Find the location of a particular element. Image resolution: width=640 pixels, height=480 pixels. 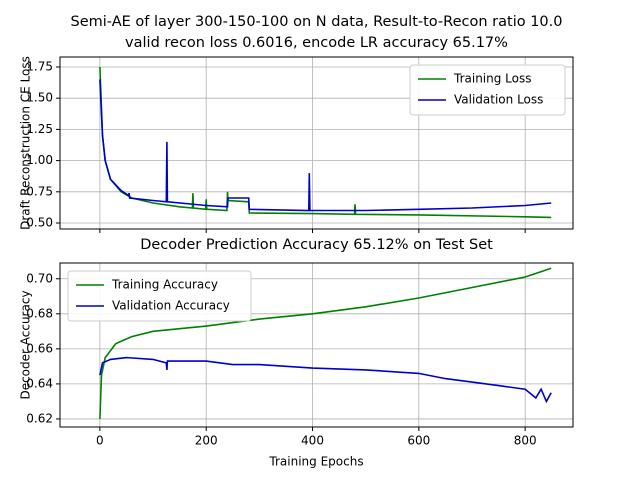

legend-label: Training Loss is located at coordinates (492, 79).